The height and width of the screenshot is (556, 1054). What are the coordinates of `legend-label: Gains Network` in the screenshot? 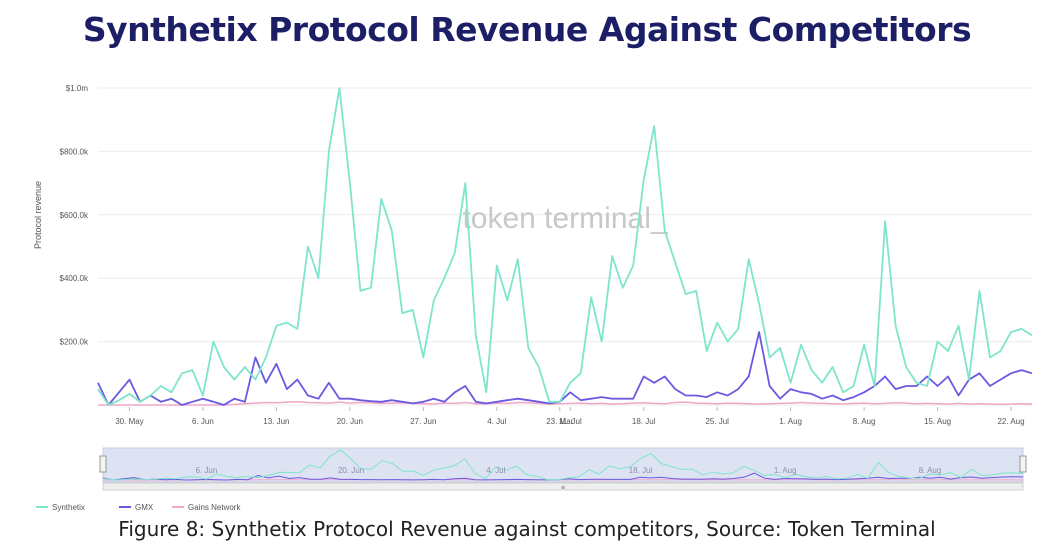 It's located at (214, 507).